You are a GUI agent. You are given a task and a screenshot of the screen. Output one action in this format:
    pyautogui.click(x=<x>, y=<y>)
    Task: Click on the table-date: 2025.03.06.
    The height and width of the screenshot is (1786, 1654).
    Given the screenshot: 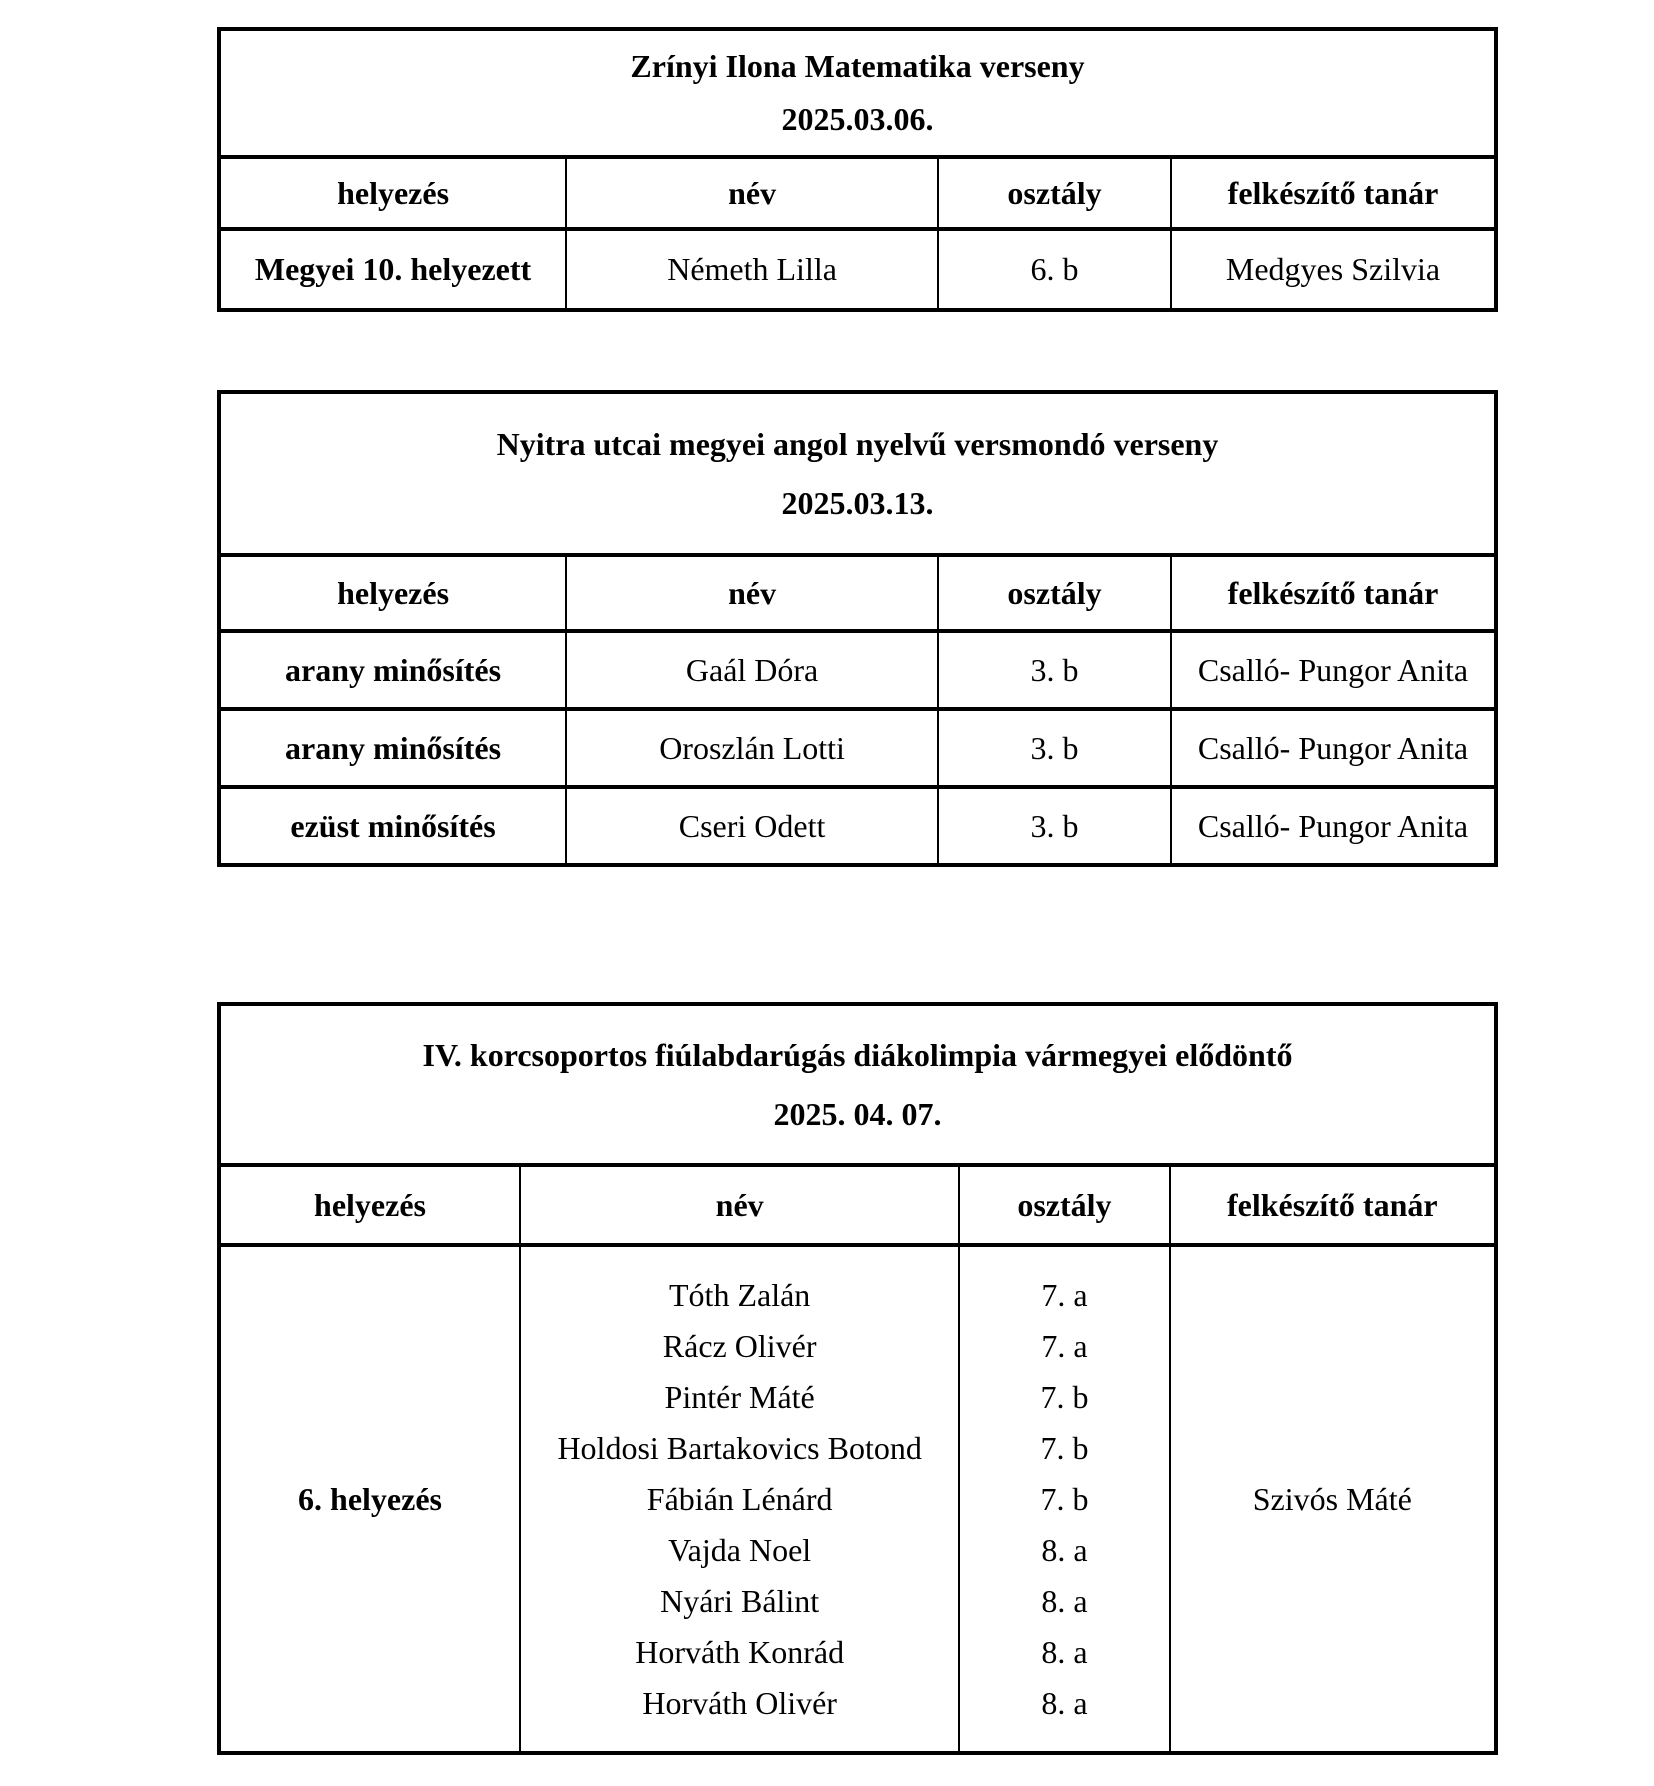 What is the action you would take?
    pyautogui.click(x=857, y=119)
    